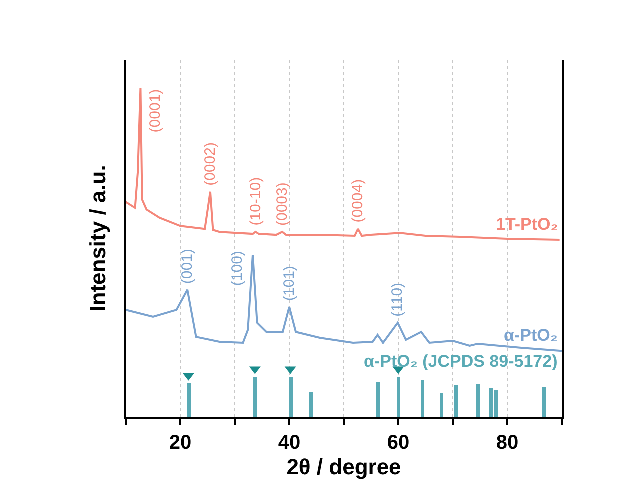 This screenshot has width=641, height=488. I want to click on annotation: (110), so click(397, 299).